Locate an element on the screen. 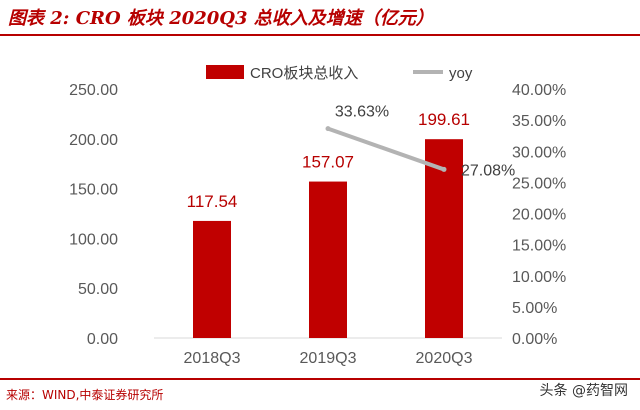 The image size is (640, 410). y-right-tick-label: 40.00% is located at coordinates (539, 90).